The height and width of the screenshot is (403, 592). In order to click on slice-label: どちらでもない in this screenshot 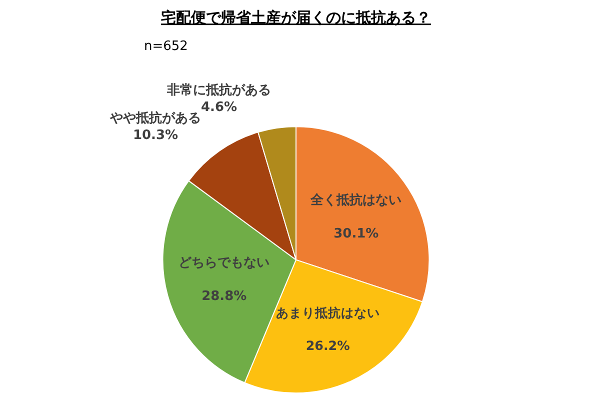, I will do `click(224, 262)`.